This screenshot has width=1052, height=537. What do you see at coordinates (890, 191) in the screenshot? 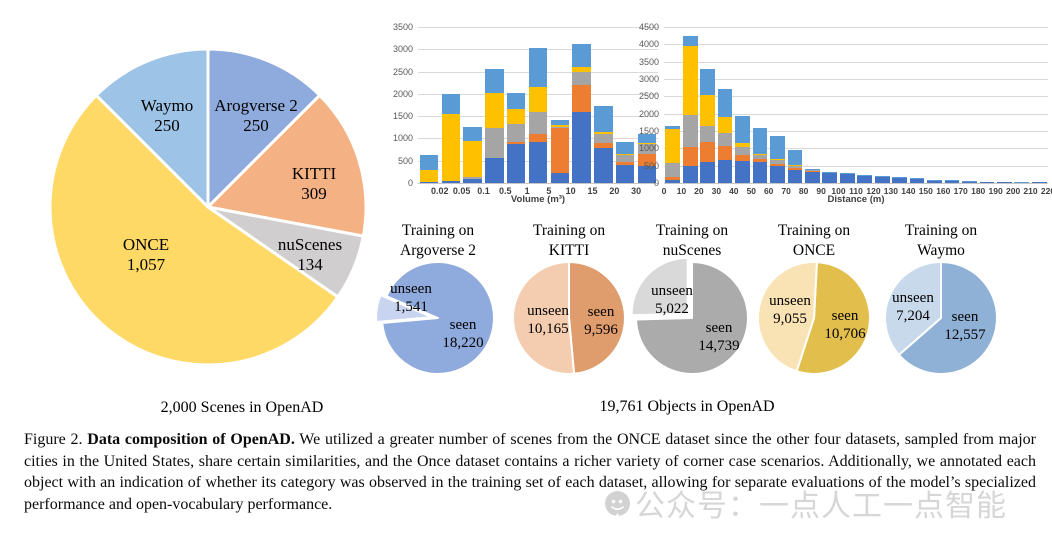
I see `x-axis-tick-label: 130` at bounding box center [890, 191].